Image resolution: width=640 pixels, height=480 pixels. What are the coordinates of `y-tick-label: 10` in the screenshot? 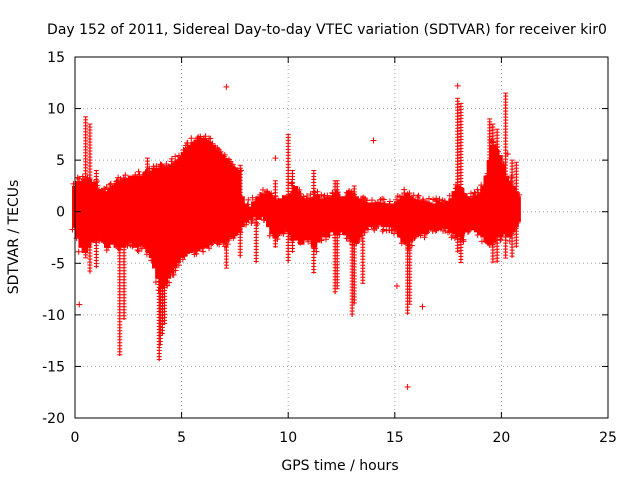 It's located at (56, 110).